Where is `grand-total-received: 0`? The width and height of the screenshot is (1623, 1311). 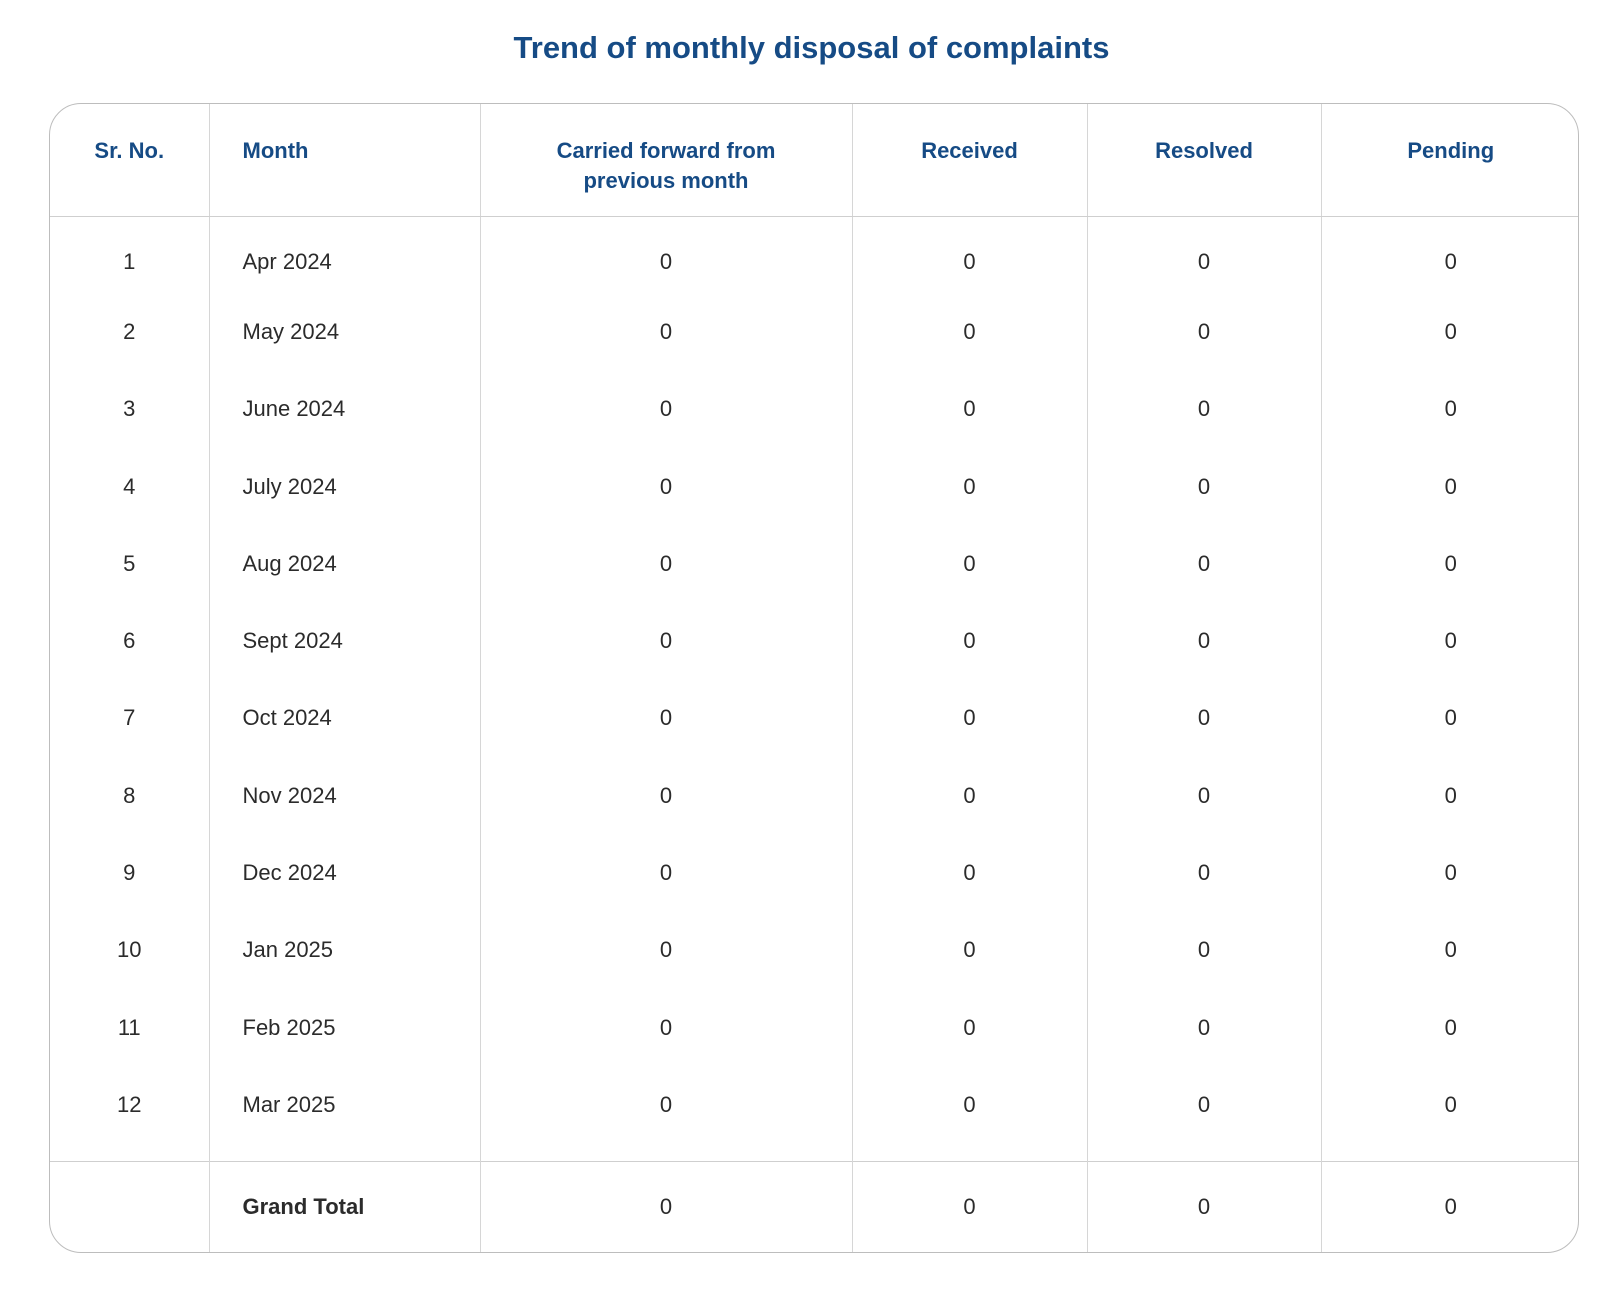 grand-total-received: 0 is located at coordinates (970, 1206).